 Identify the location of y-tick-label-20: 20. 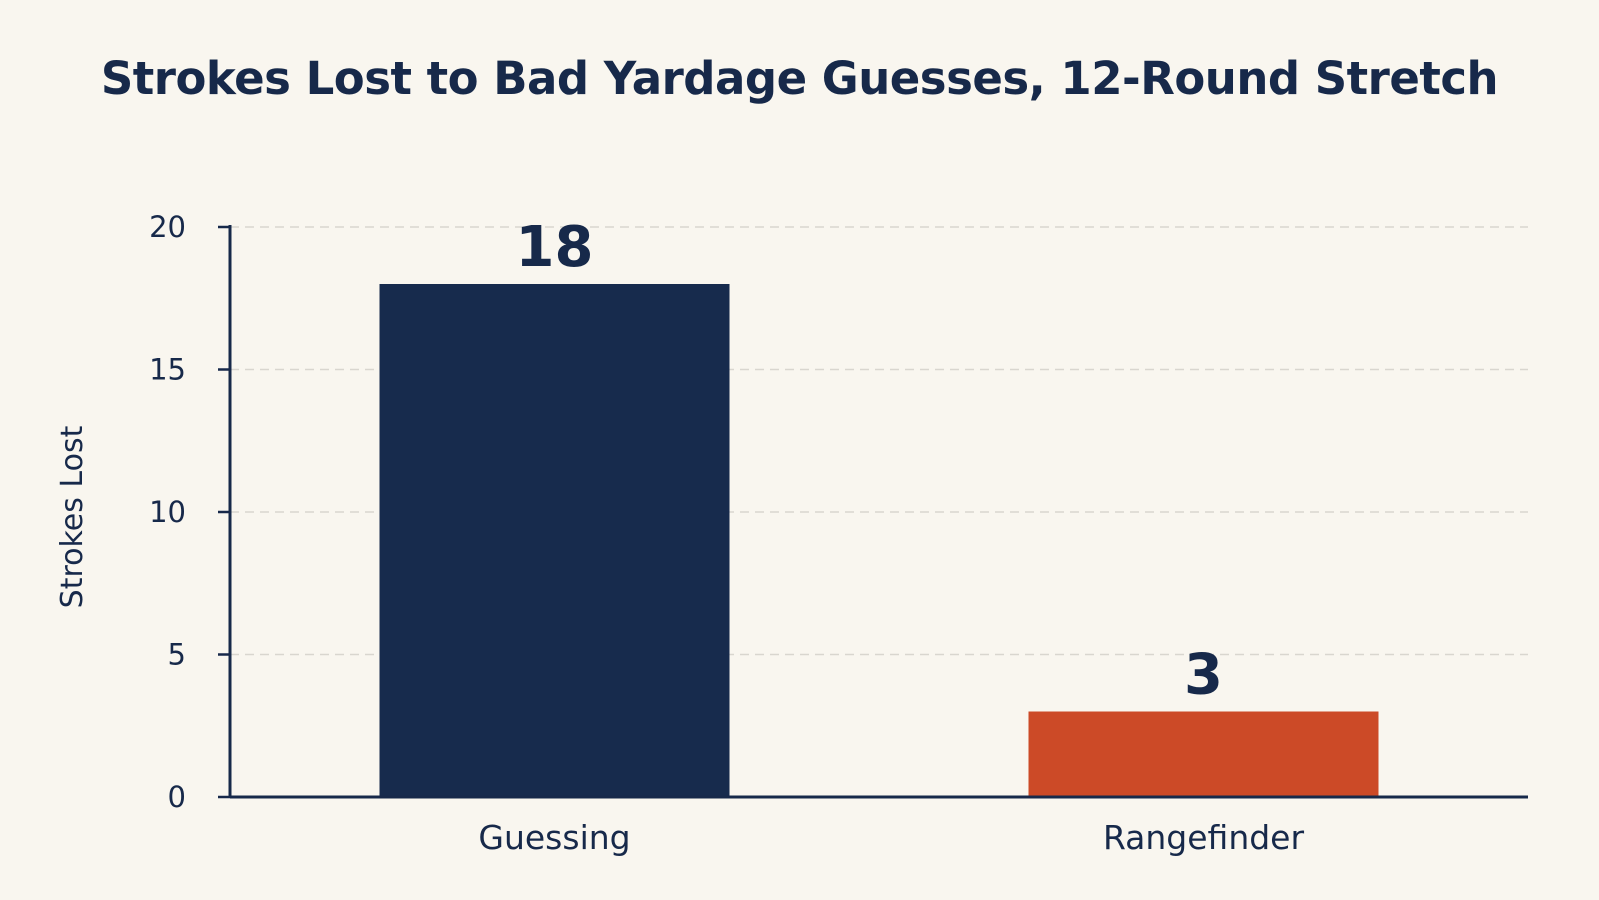
(167, 227).